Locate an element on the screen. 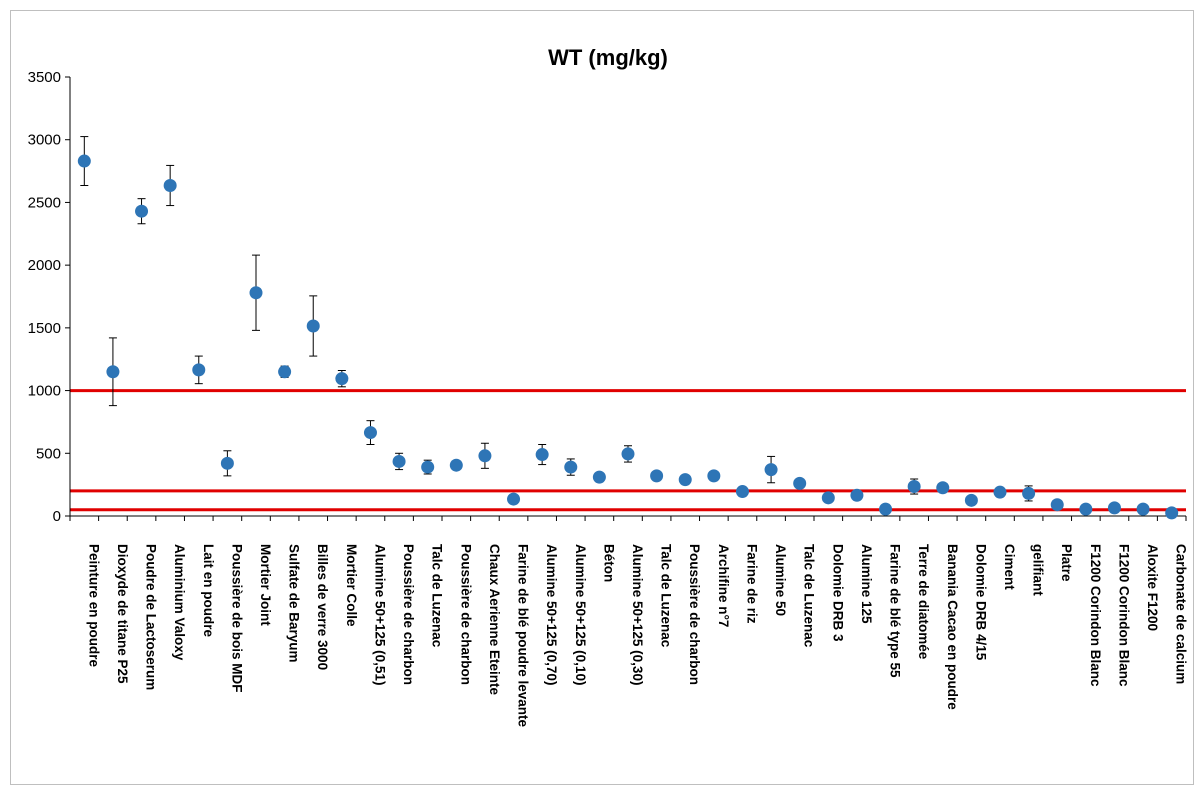 Image resolution: width=1200 pixels, height=789 pixels. category-label: Terre de diatomée is located at coordinates (923, 602).